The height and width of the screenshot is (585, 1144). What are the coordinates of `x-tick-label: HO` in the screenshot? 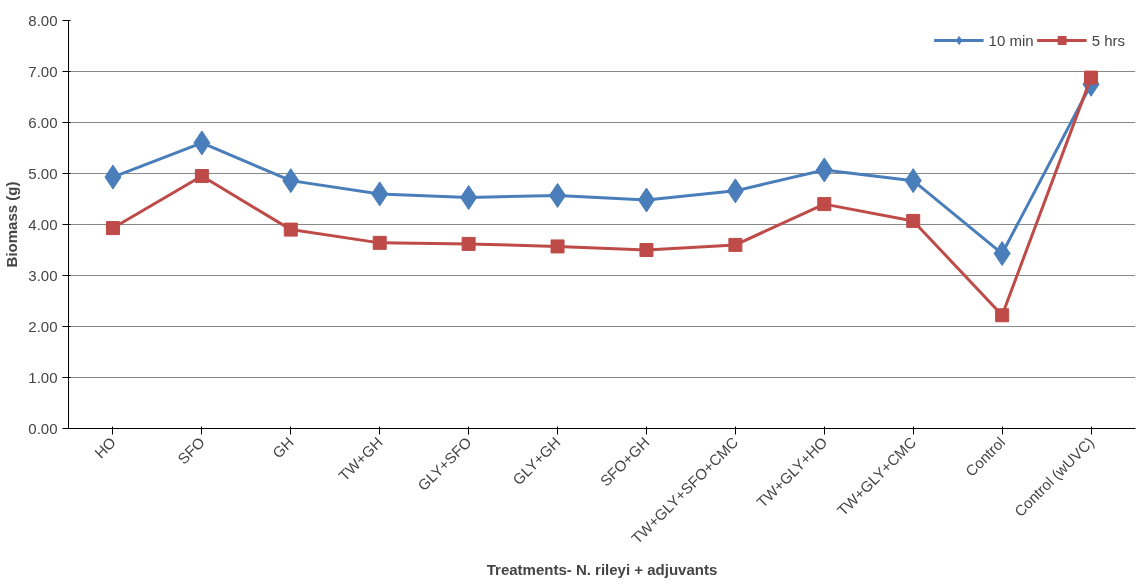 It's located at (105, 447).